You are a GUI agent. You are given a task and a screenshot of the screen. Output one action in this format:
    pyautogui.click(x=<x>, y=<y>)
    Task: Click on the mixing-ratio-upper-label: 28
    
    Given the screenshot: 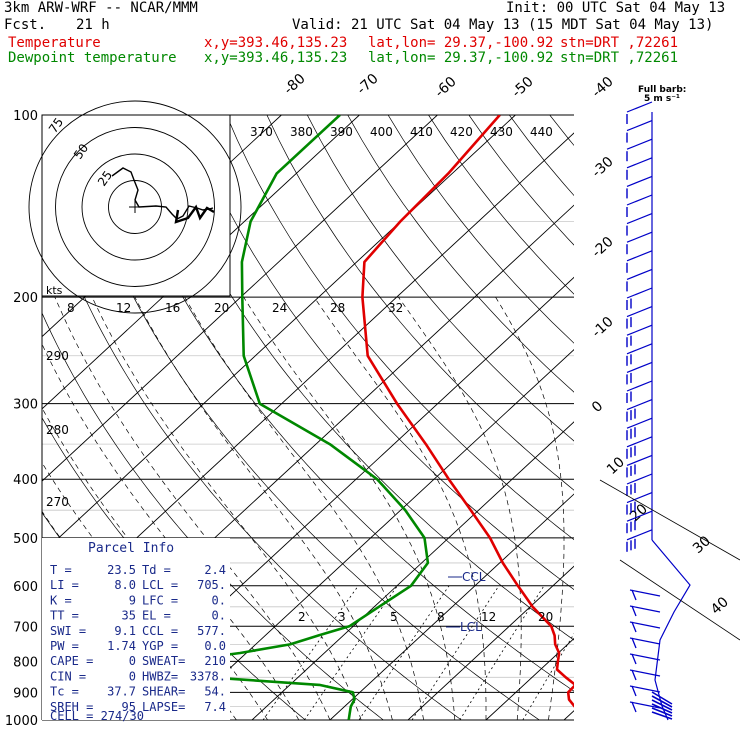 What is the action you would take?
    pyautogui.click(x=337, y=308)
    